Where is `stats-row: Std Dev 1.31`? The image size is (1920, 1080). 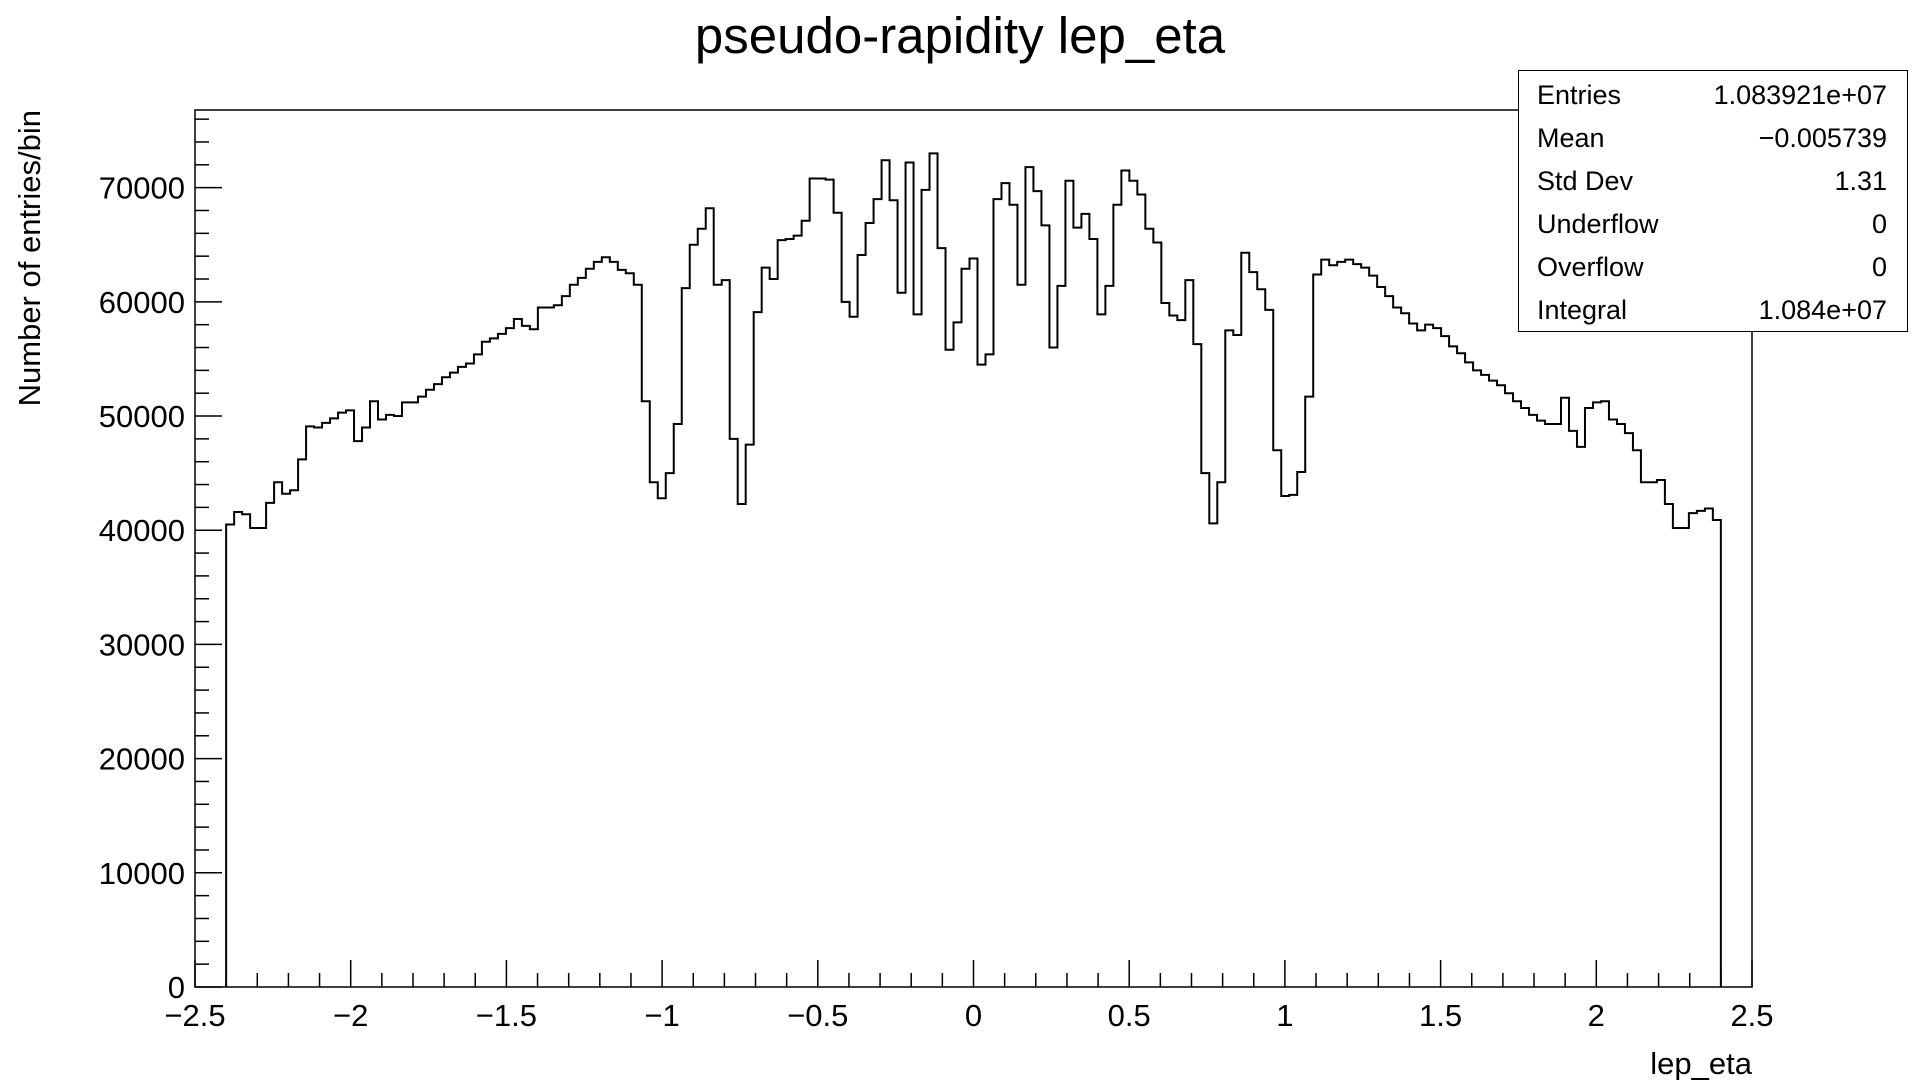 stats-row: Std Dev 1.31 is located at coordinates (1712, 181).